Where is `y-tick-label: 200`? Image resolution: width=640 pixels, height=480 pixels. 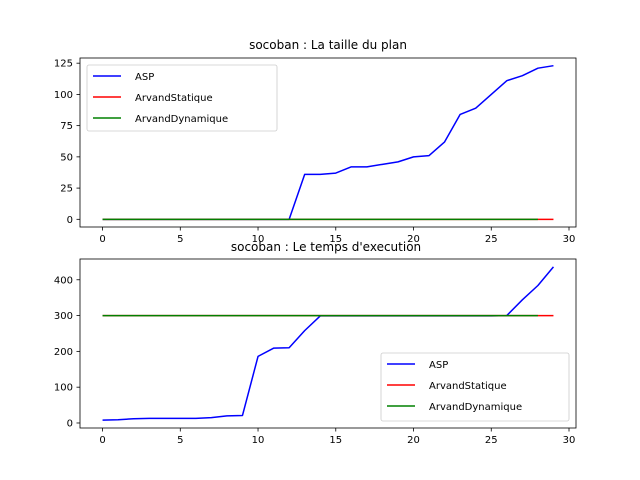
y-tick-label: 200 is located at coordinates (63, 352).